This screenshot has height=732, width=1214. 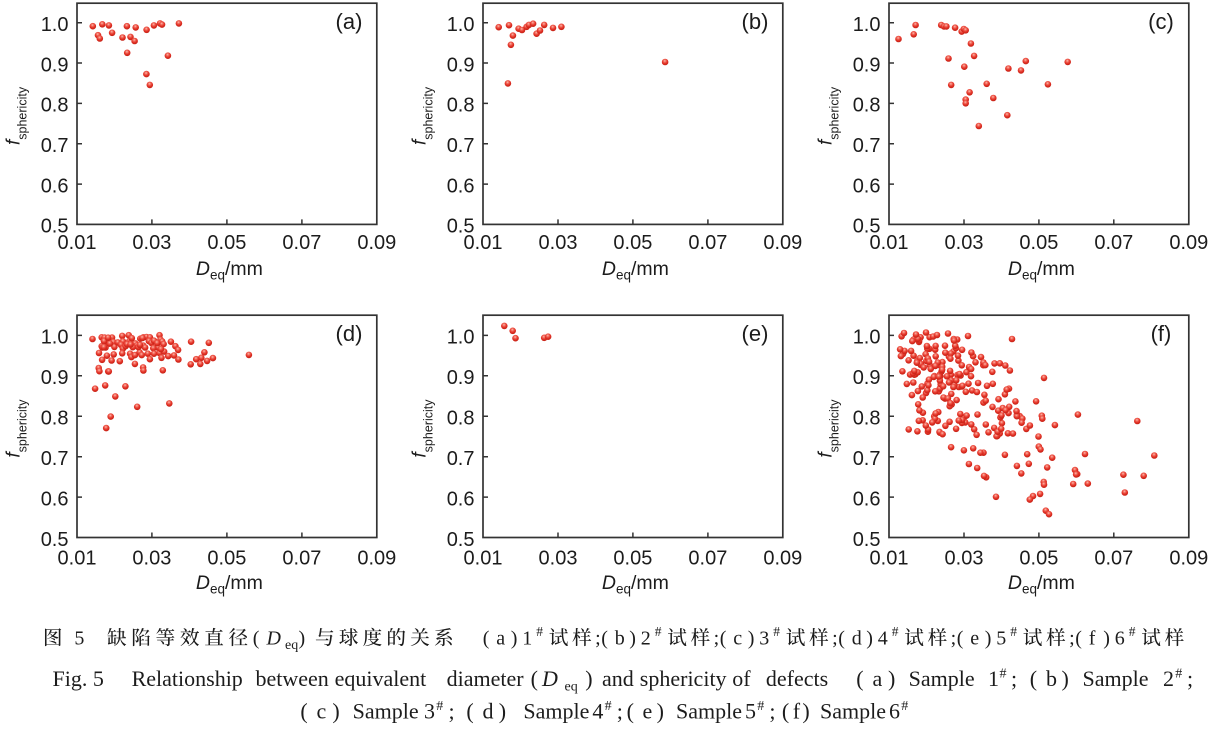 What do you see at coordinates (878, 678) in the screenshot?
I see `svg-text: a` at bounding box center [878, 678].